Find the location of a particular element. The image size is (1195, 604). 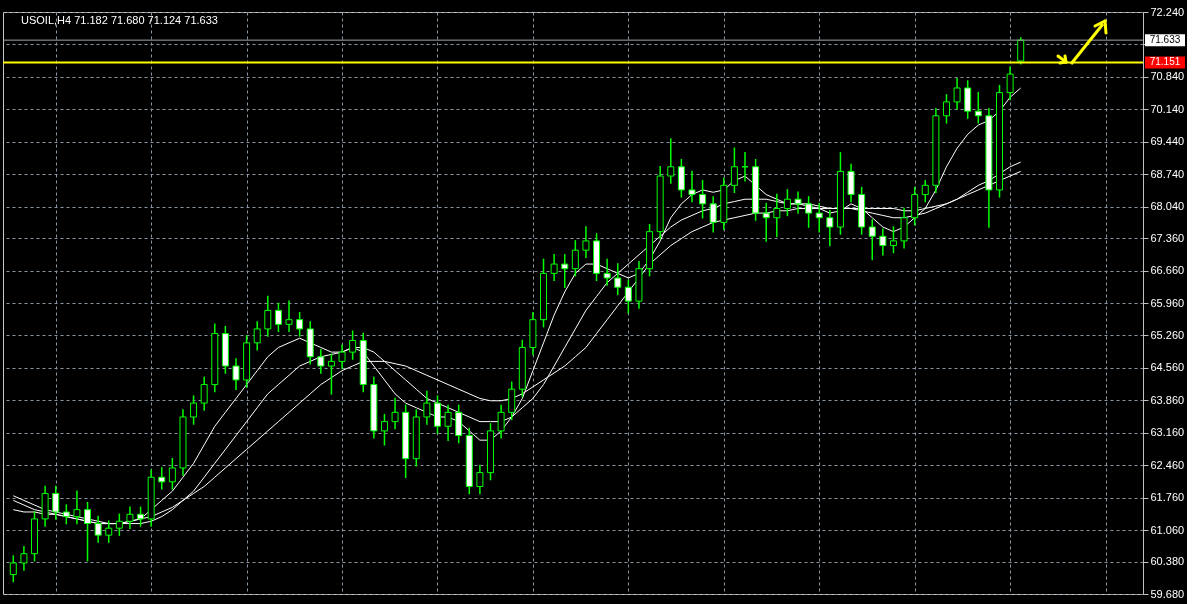

y-tick-label: 65.960 is located at coordinates (1167, 302).